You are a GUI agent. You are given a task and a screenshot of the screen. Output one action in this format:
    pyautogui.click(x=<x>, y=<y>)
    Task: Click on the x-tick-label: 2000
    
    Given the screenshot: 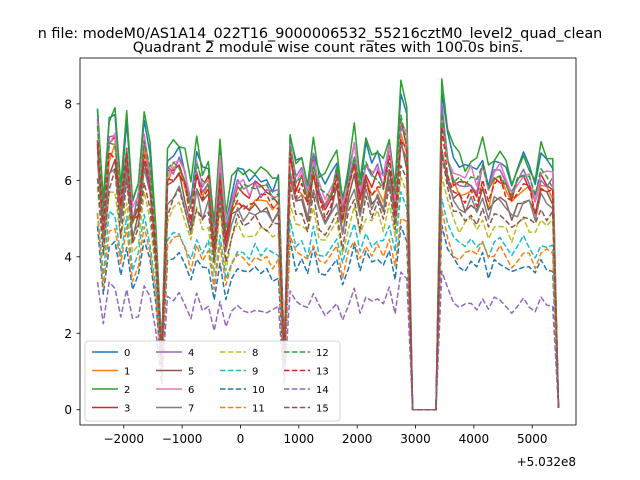 What is the action you would take?
    pyautogui.click(x=357, y=439)
    